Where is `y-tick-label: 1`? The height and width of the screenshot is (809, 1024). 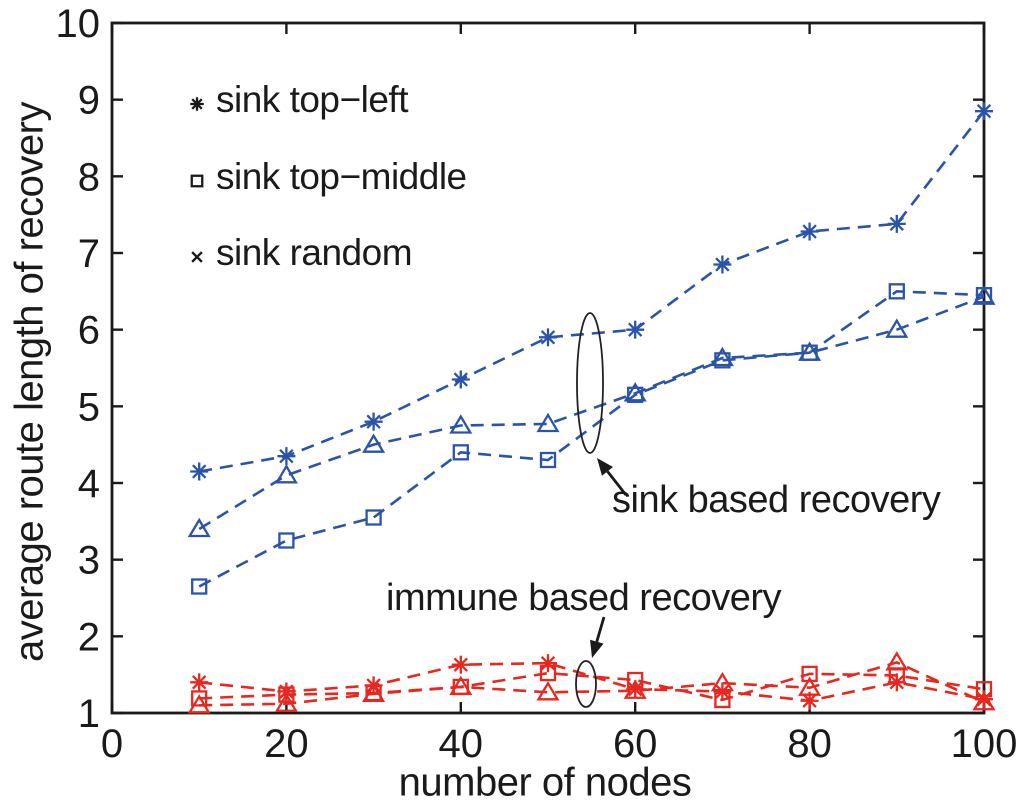 y-tick-label: 1 is located at coordinates (89, 714).